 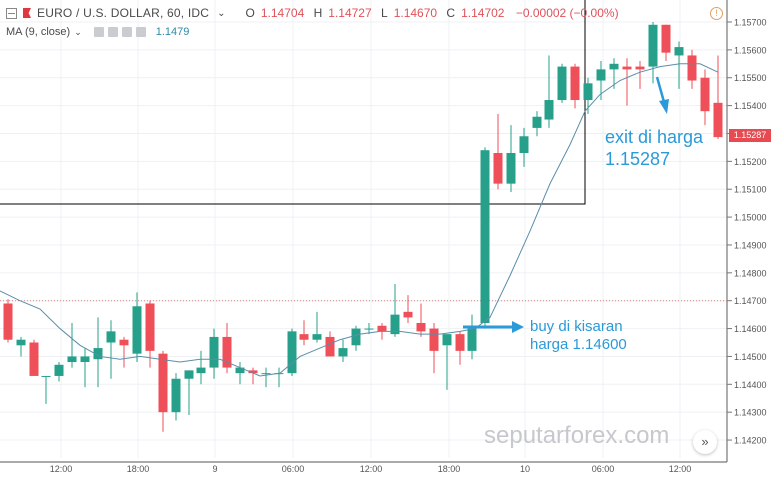 What do you see at coordinates (750, 357) in the screenshot?
I see `svg-text: 1.14500` at bounding box center [750, 357].